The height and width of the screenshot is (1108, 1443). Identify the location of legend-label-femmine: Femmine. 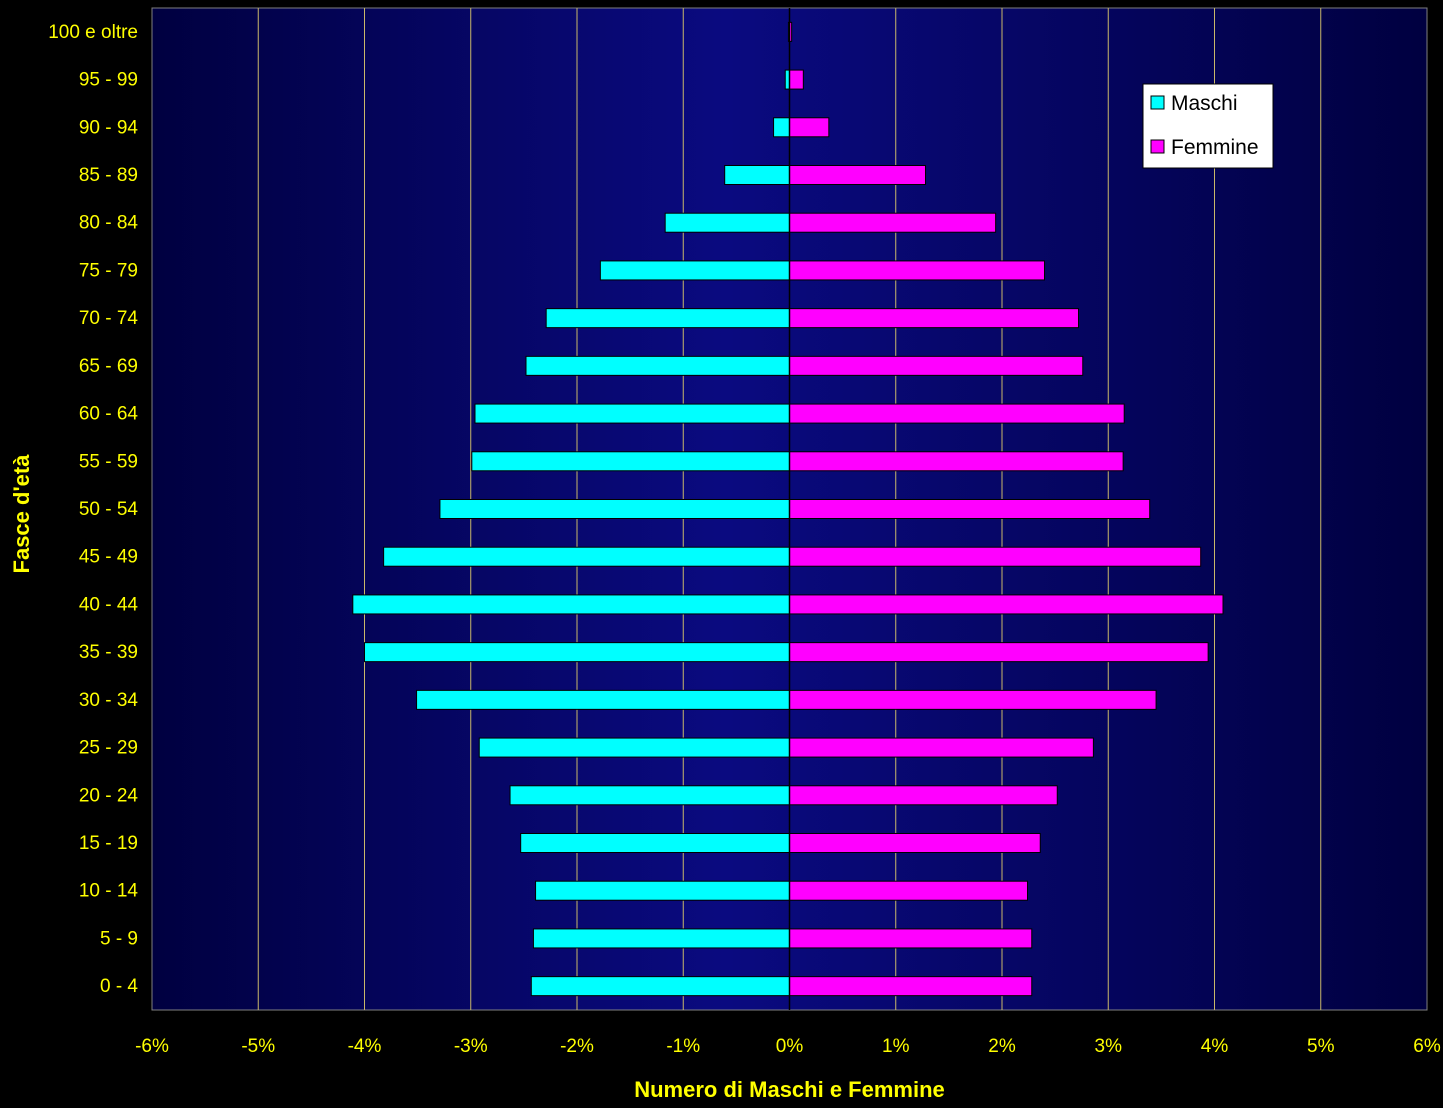
(1215, 147).